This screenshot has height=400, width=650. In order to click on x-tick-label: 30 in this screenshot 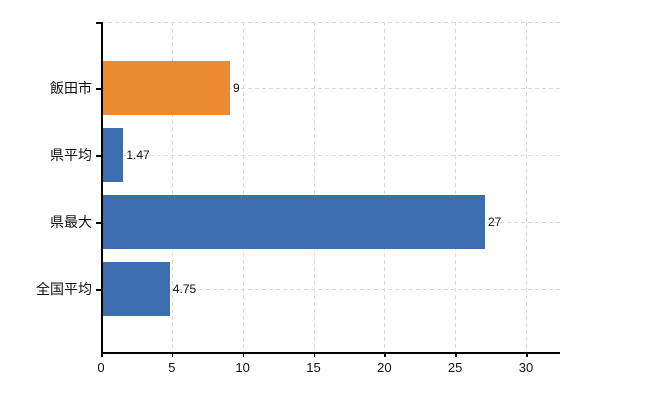, I will do `click(526, 367)`.